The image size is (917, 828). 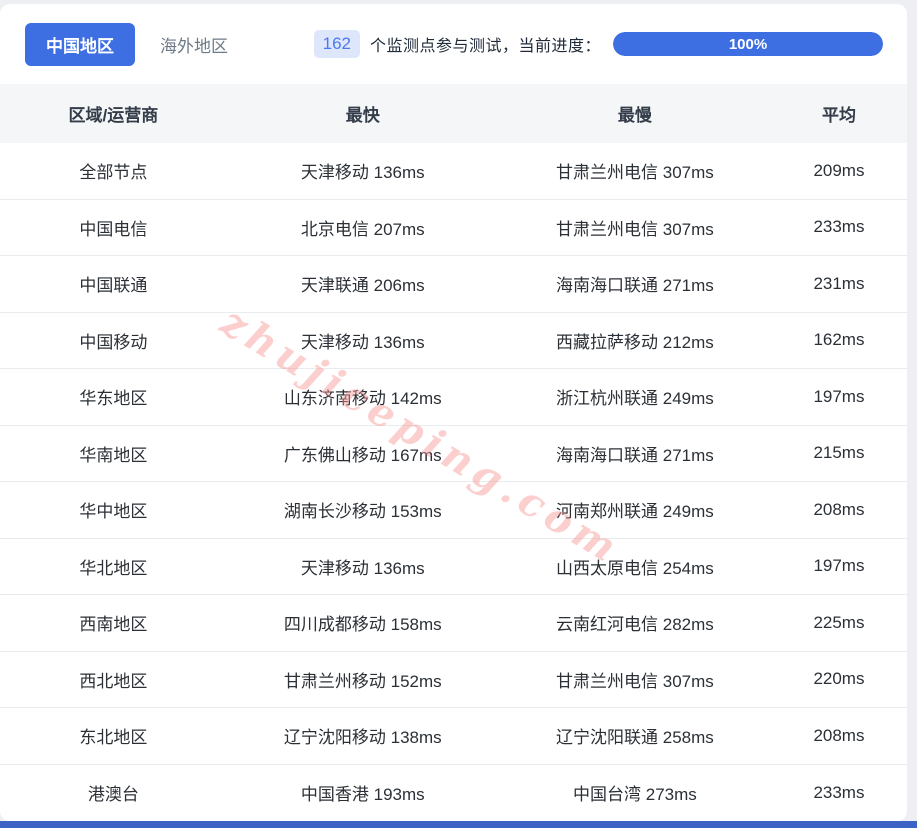 What do you see at coordinates (362, 512) in the screenshot?
I see `cell-fastest: 湖南长沙移动 153ms` at bounding box center [362, 512].